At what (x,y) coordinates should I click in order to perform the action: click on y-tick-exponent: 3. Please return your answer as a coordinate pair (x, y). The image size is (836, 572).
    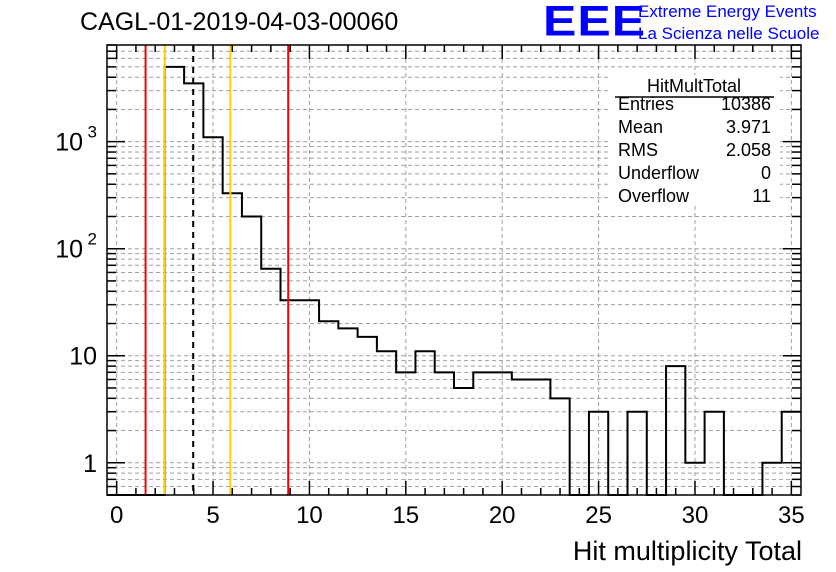
    Looking at the image, I should click on (92, 132).